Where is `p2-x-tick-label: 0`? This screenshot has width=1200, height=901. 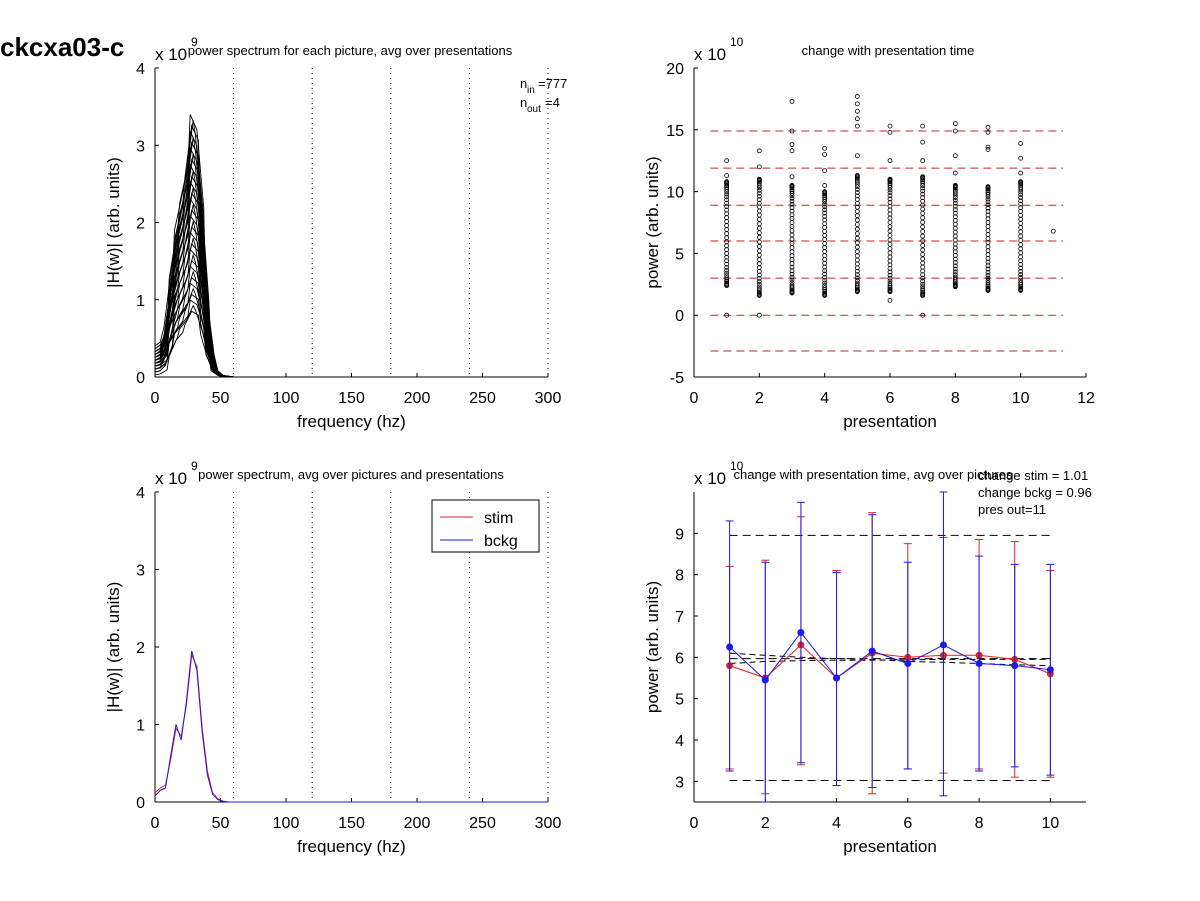 p2-x-tick-label: 0 is located at coordinates (694, 398).